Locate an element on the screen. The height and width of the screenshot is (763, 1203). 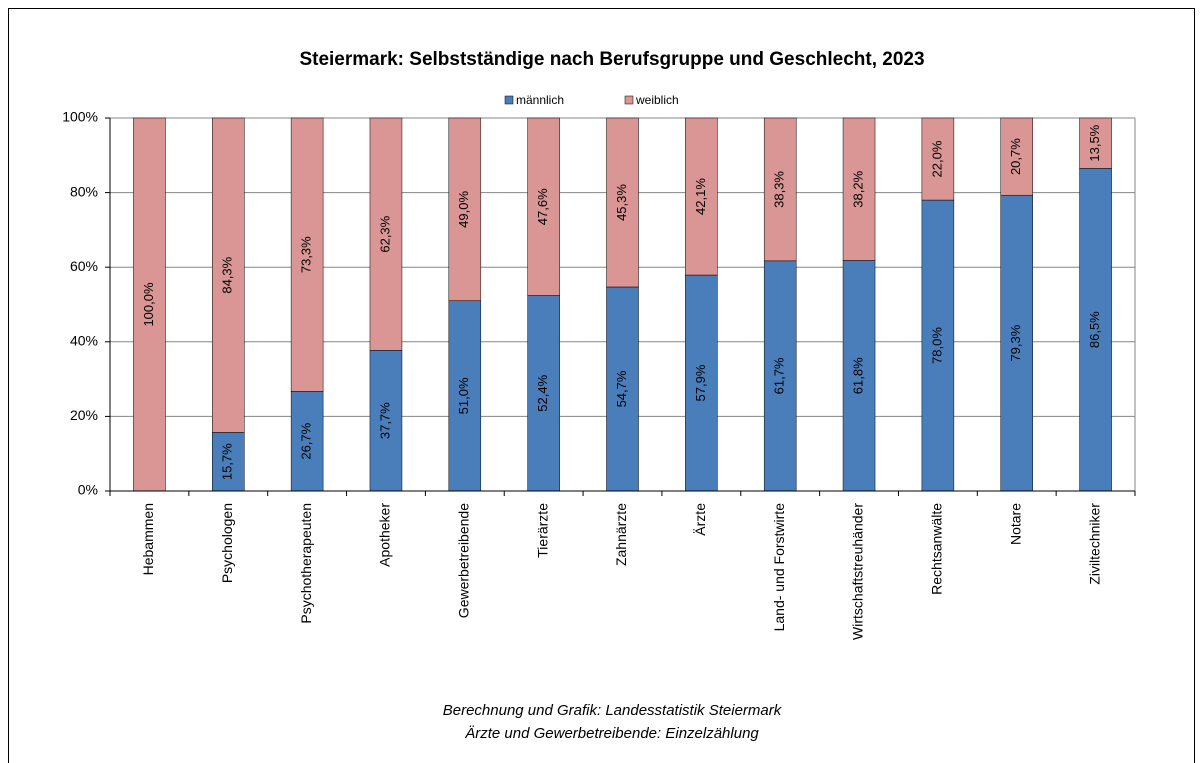
x-tick-label: Psychologen is located at coordinates (227, 543).